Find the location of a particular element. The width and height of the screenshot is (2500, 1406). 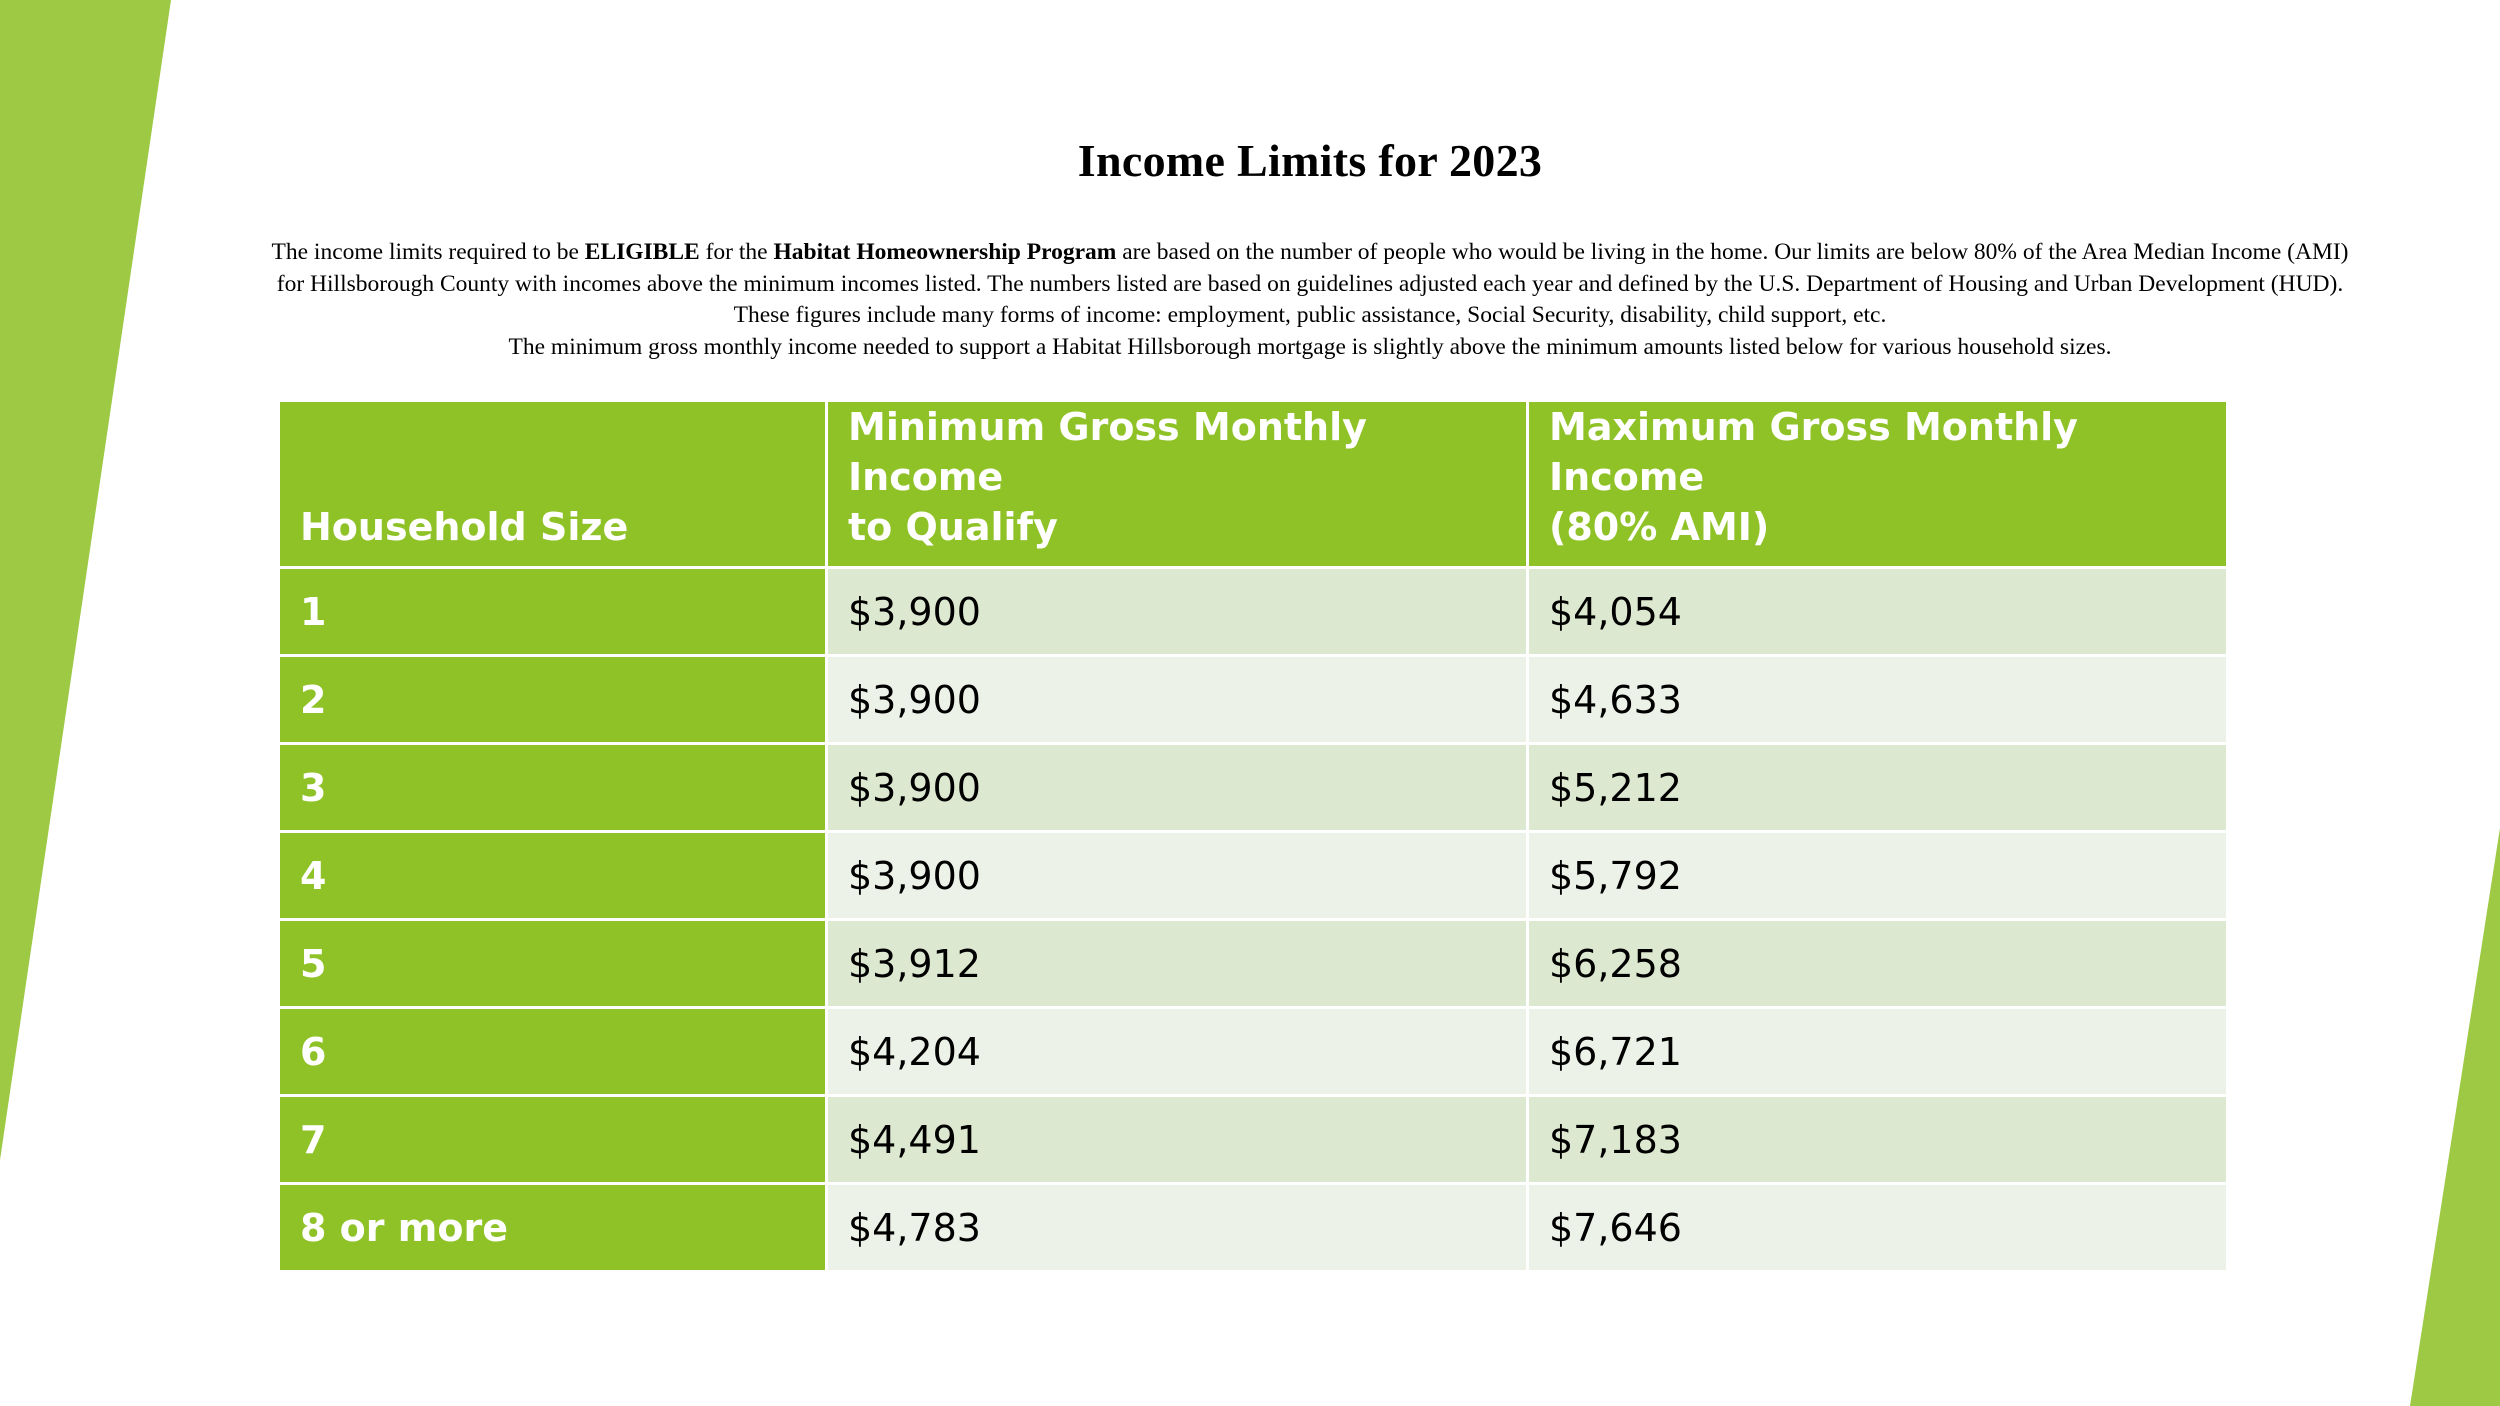

max-income-cell: $6,258 is located at coordinates (1877, 963).